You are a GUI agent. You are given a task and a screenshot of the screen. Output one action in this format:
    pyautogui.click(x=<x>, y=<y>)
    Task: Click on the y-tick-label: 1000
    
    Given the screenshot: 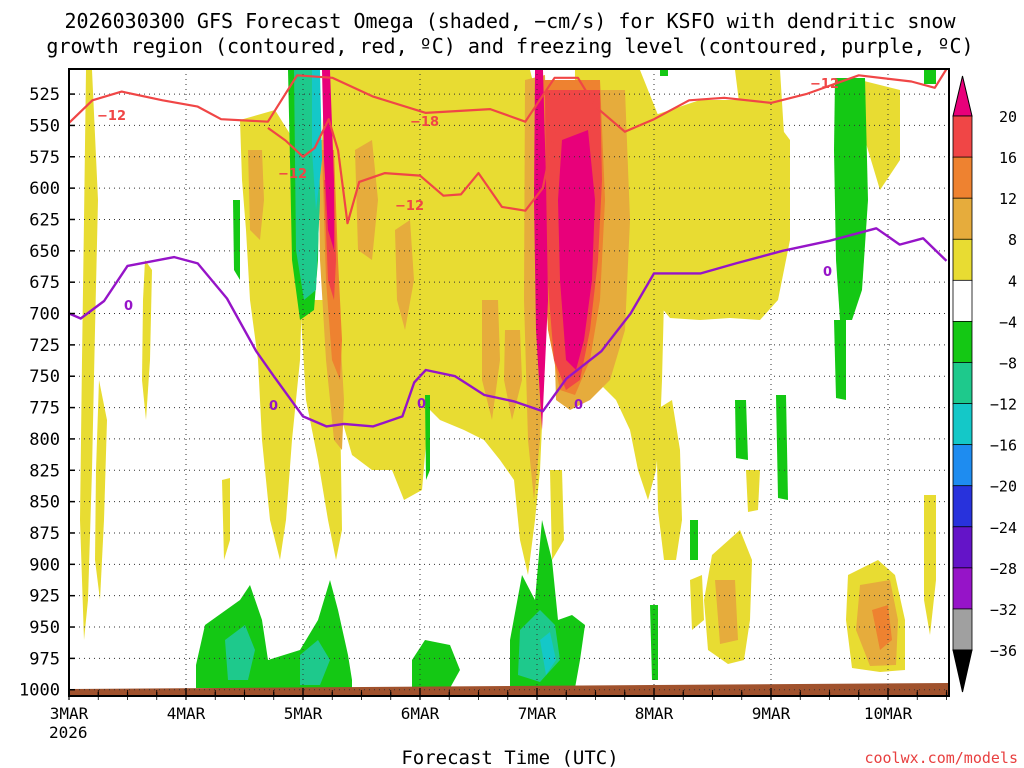 What is the action you would take?
    pyautogui.click(x=39, y=691)
    